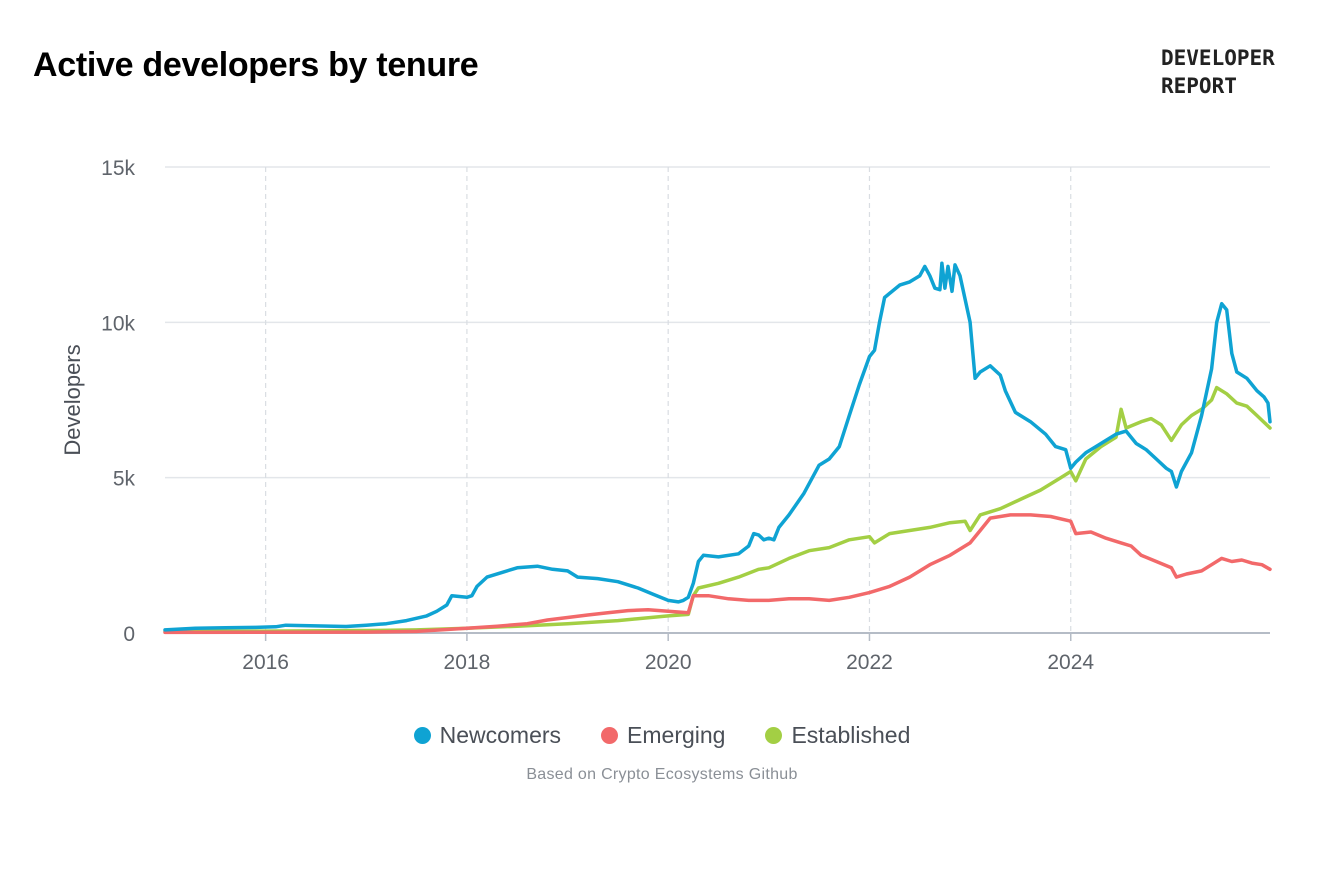 Image resolution: width=1324 pixels, height=896 pixels. What do you see at coordinates (118, 323) in the screenshot?
I see `y-tick-label: 10k` at bounding box center [118, 323].